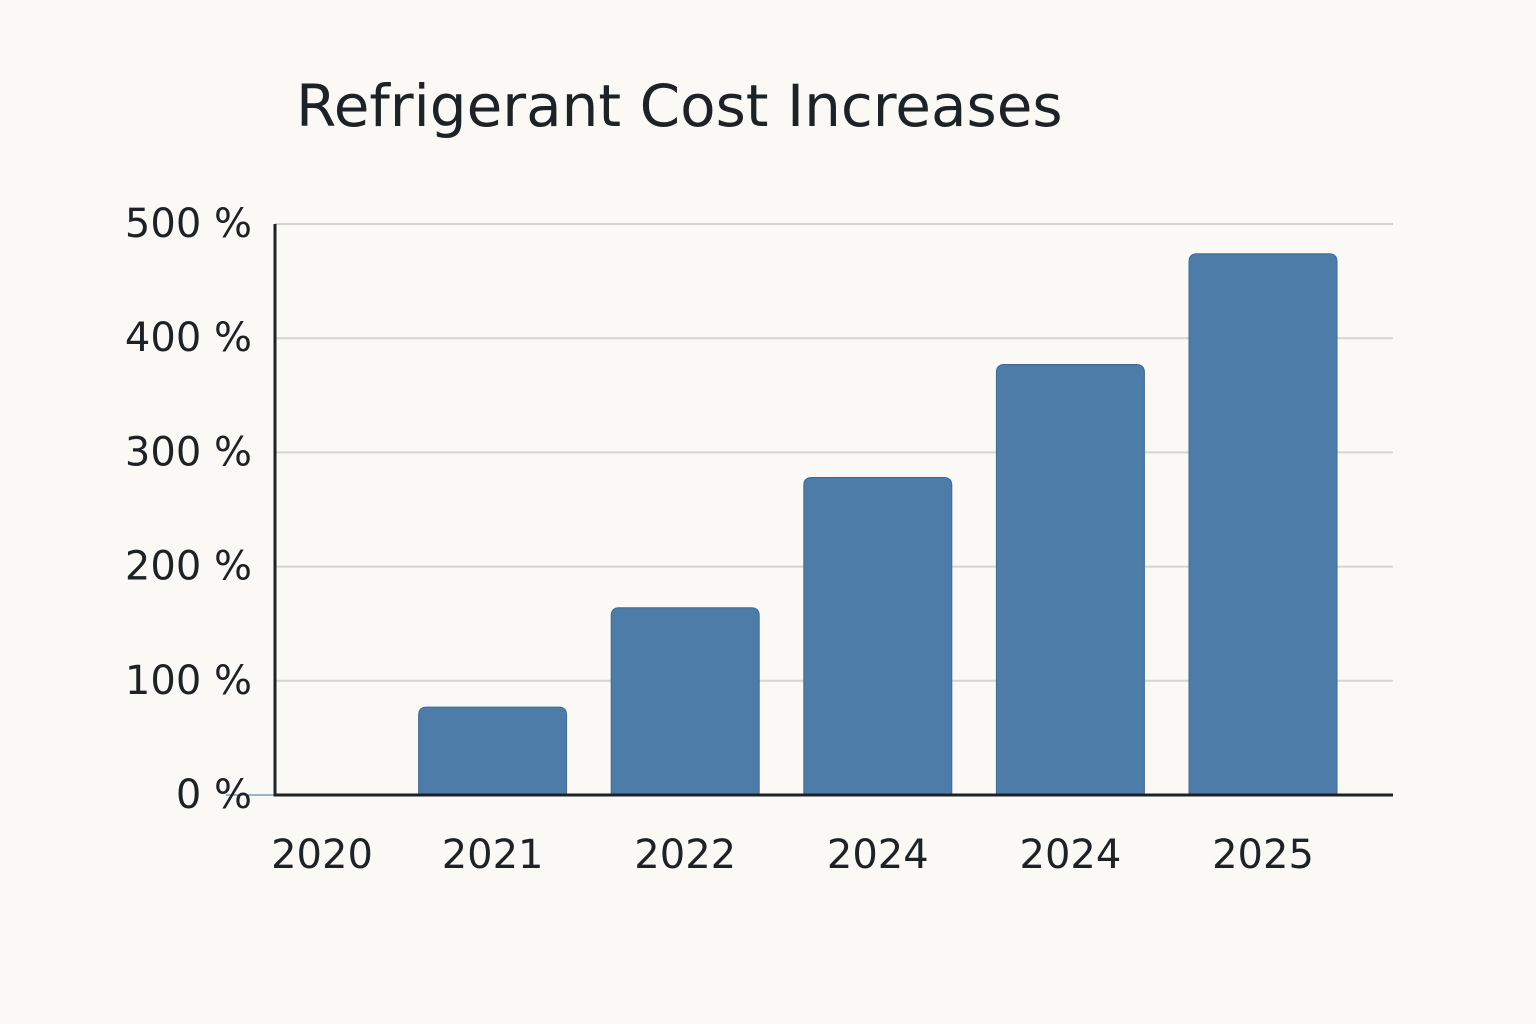  What do you see at coordinates (322, 855) in the screenshot?
I see `x-tick-label: 2020` at bounding box center [322, 855].